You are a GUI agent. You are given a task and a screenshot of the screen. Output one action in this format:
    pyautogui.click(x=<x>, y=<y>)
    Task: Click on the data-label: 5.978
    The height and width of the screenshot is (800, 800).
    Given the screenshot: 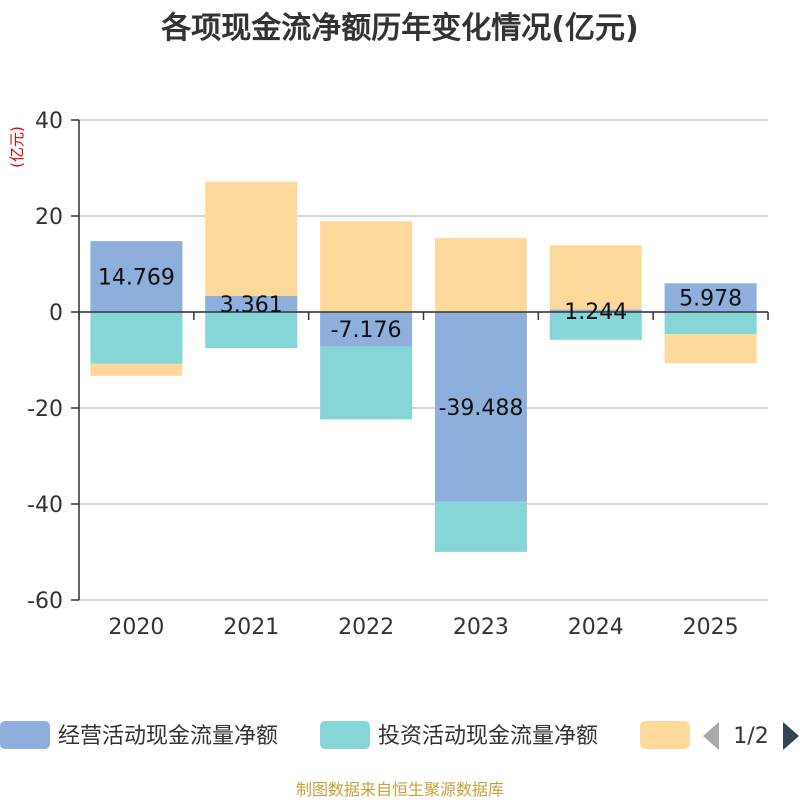 What is the action you would take?
    pyautogui.click(x=710, y=299)
    